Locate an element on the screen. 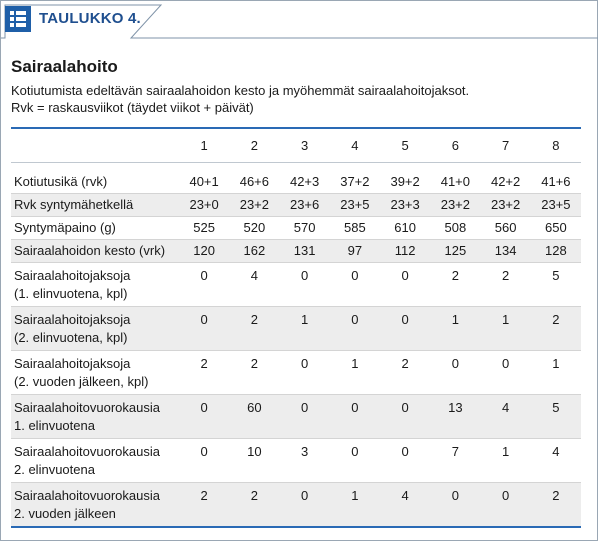  row-label: Syntymäpaino (g) is located at coordinates (95, 228).